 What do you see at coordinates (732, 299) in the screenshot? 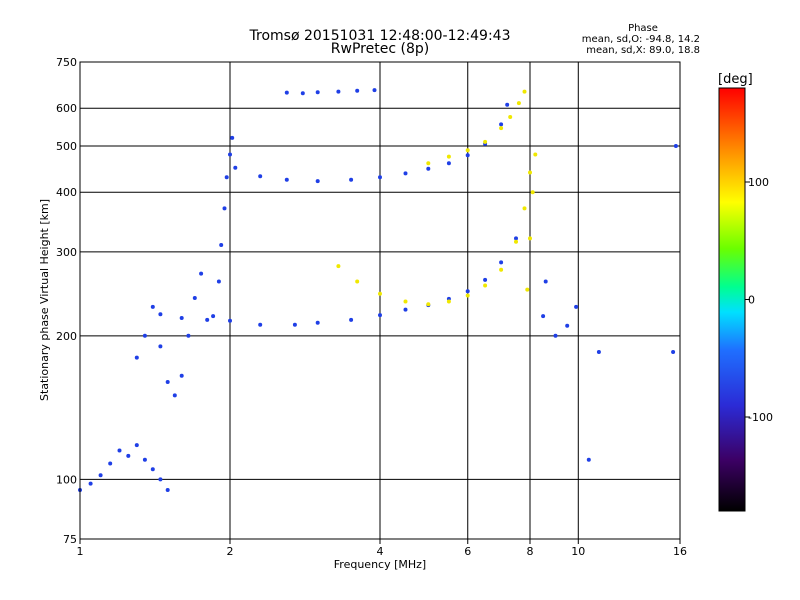
I see `colorbar` at bounding box center [732, 299].